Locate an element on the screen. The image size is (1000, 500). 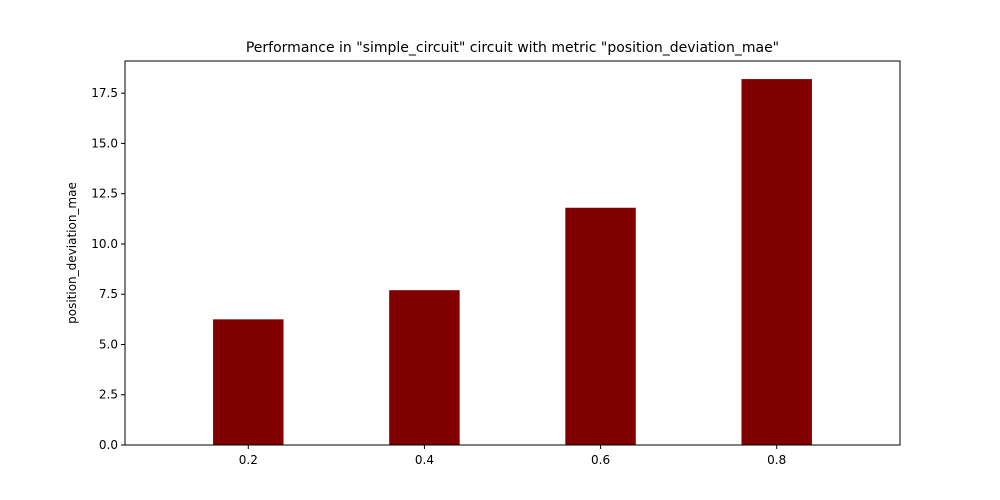
bar-0.8 is located at coordinates (776, 262).